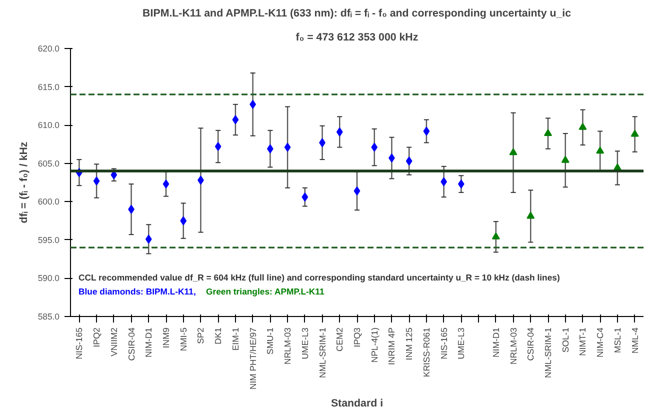 The height and width of the screenshot is (414, 657). I want to click on annotation: CCL recommended value df_R = 604 kHz (full line) and corresponding standard uncertainty u_R = 10 kHz (dash lines), so click(319, 277).